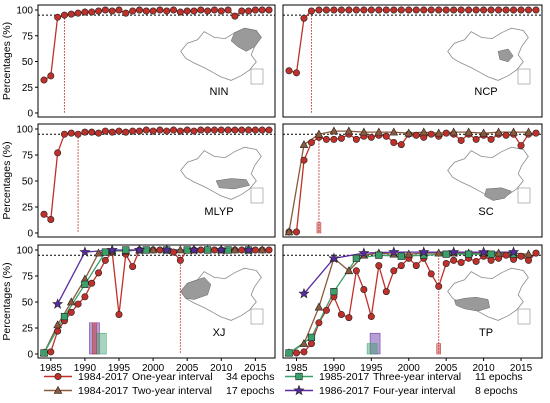  Describe the element at coordinates (296, 368) in the screenshot. I see `x-tick-label: 1985` at that location.